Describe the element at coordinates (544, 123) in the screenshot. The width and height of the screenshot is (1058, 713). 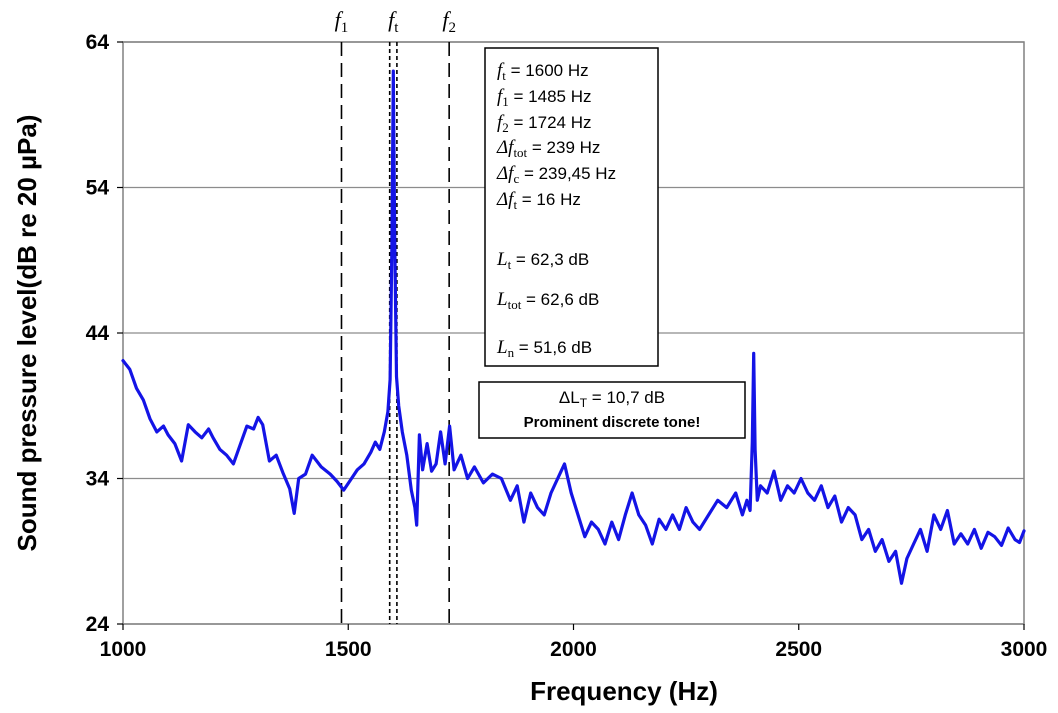
I see `info-box-line: f2 = 1724 Hz` at that location.